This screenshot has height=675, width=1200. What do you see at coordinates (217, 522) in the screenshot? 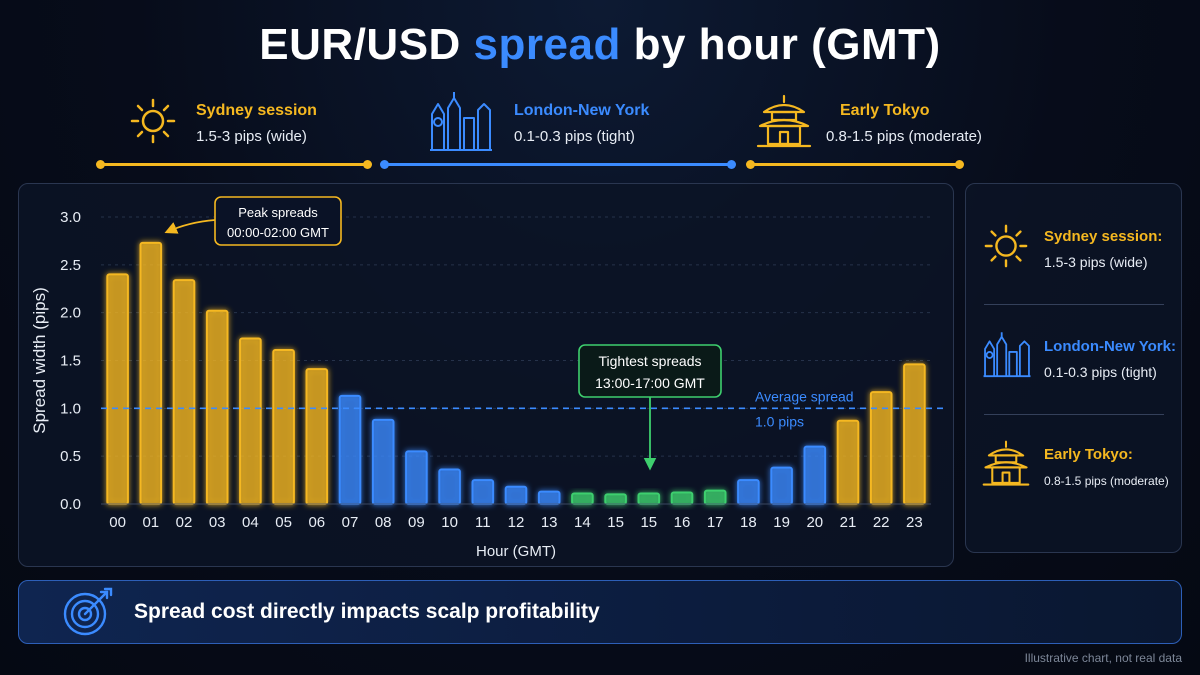
I see `x-tick-label: 03` at bounding box center [217, 522].